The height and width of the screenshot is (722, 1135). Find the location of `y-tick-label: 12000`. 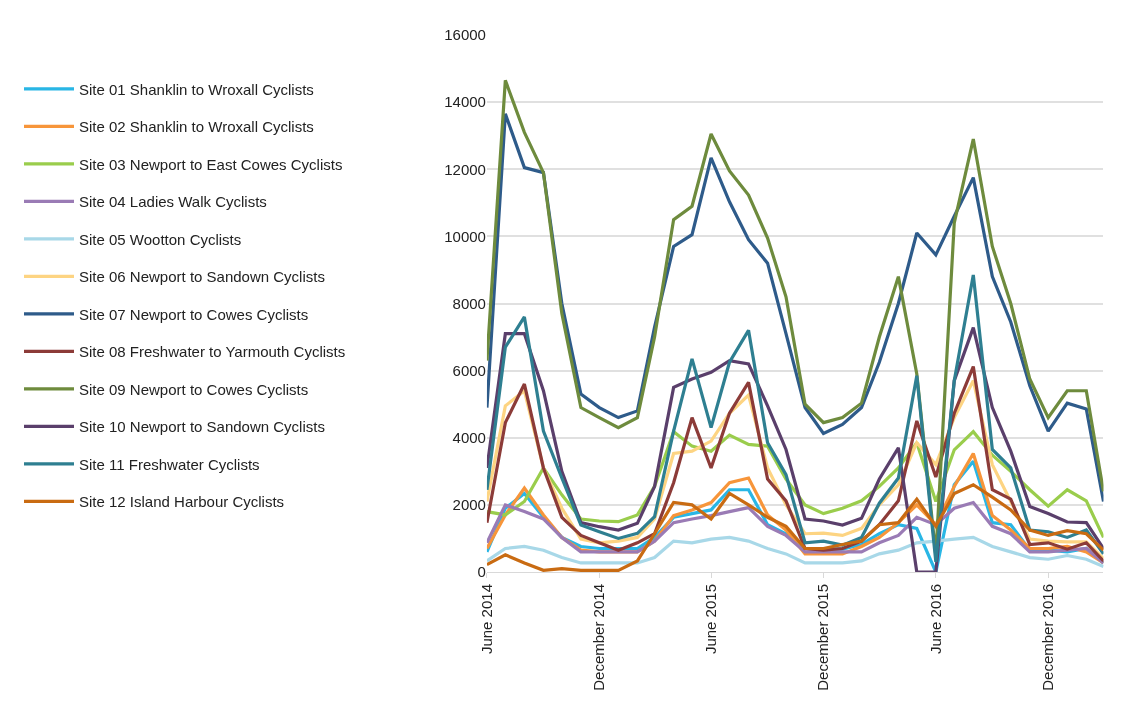

y-tick-label: 12000 is located at coordinates (465, 169).